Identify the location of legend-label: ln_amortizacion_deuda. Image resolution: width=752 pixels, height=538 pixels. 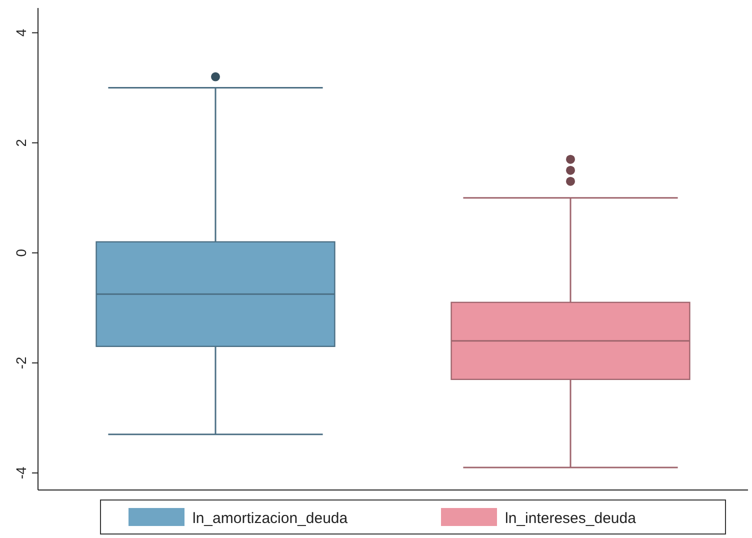
(270, 518).